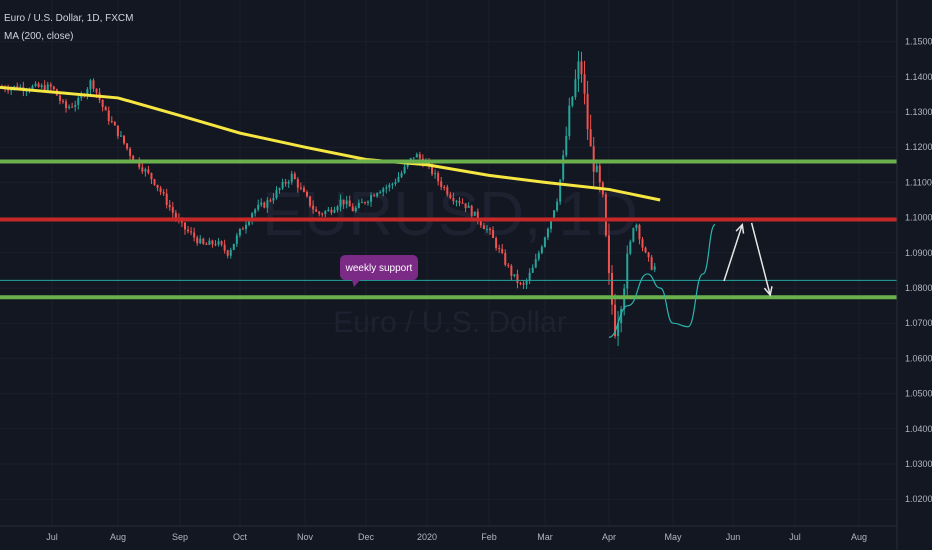 This screenshot has width=932, height=550. I want to click on arrow-down-shaft, so click(760, 259).